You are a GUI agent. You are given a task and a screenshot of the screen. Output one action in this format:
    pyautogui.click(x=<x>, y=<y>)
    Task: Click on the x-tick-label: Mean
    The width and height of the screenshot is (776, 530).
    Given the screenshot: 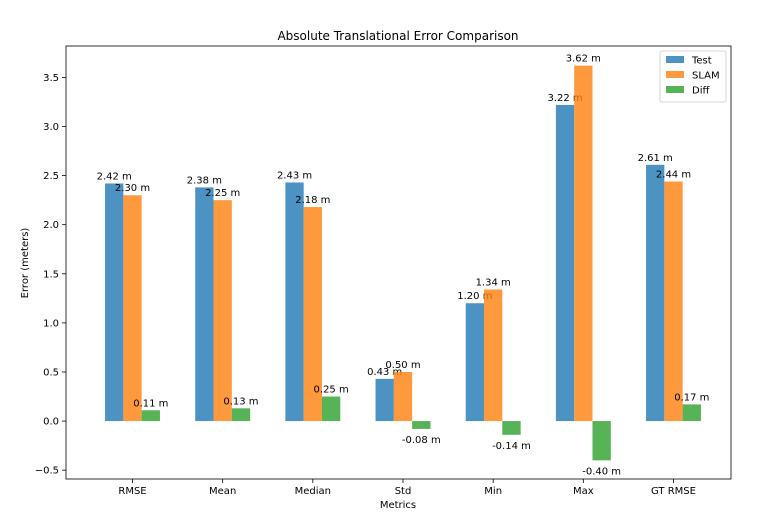 What is the action you would take?
    pyautogui.click(x=222, y=491)
    